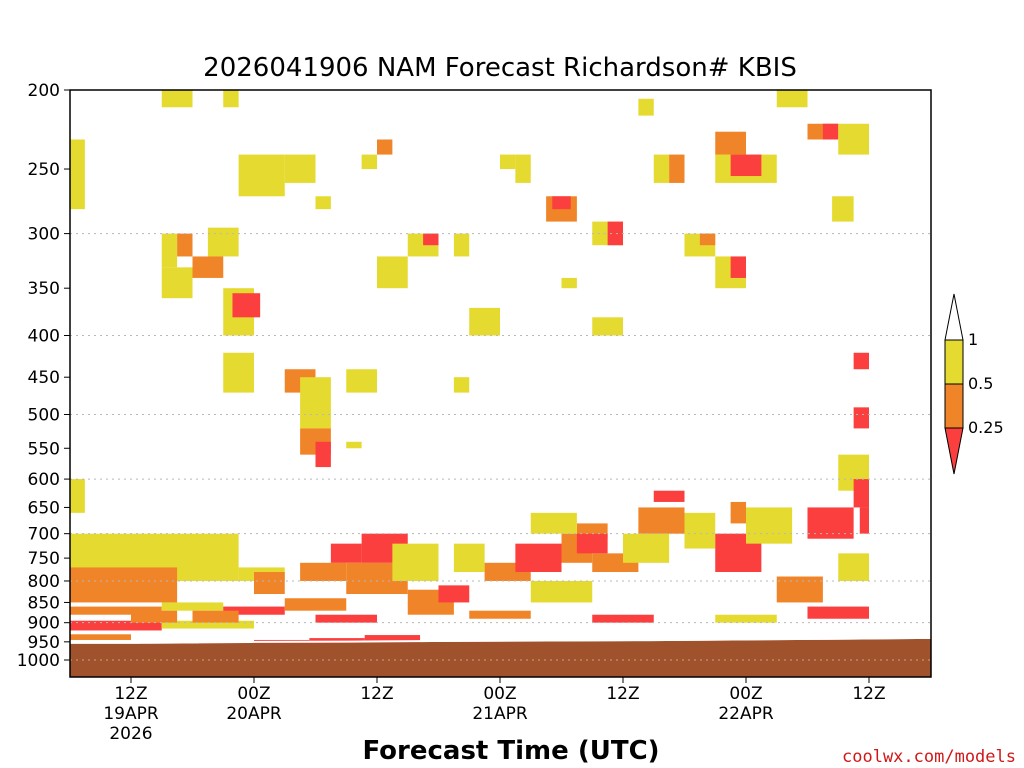  What do you see at coordinates (929, 757) in the screenshot?
I see `credit-watermark: coolwx.com/models` at bounding box center [929, 757].